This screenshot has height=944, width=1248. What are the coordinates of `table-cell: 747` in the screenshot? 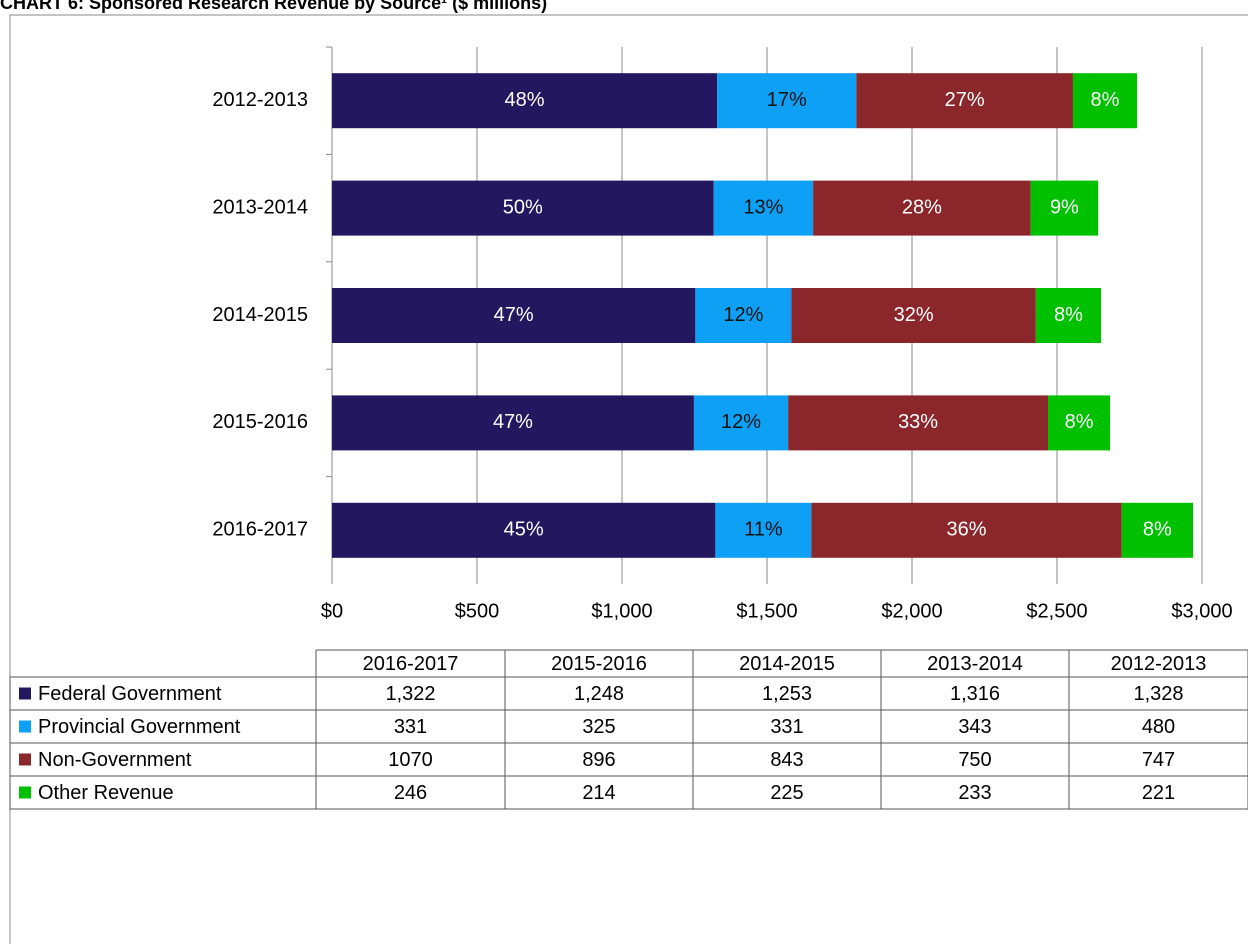 It's located at (1158, 760).